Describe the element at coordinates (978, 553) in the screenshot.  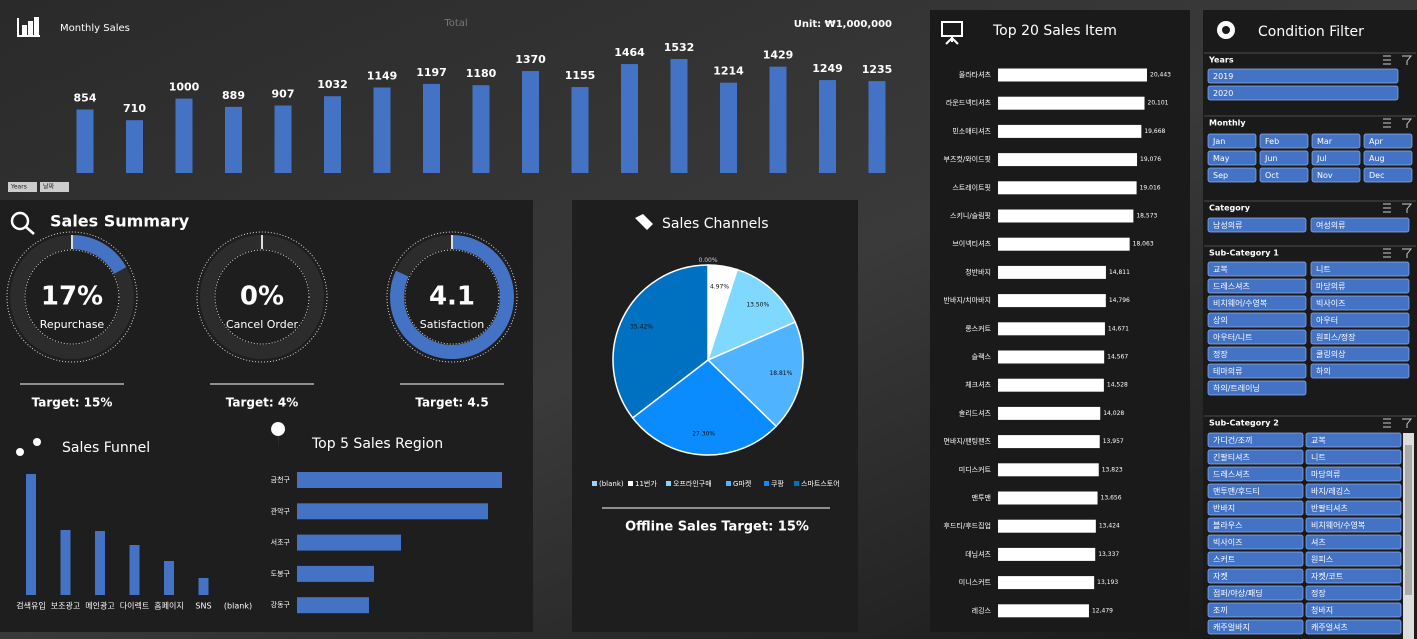
I see `item-label: 데님셔츠` at that location.